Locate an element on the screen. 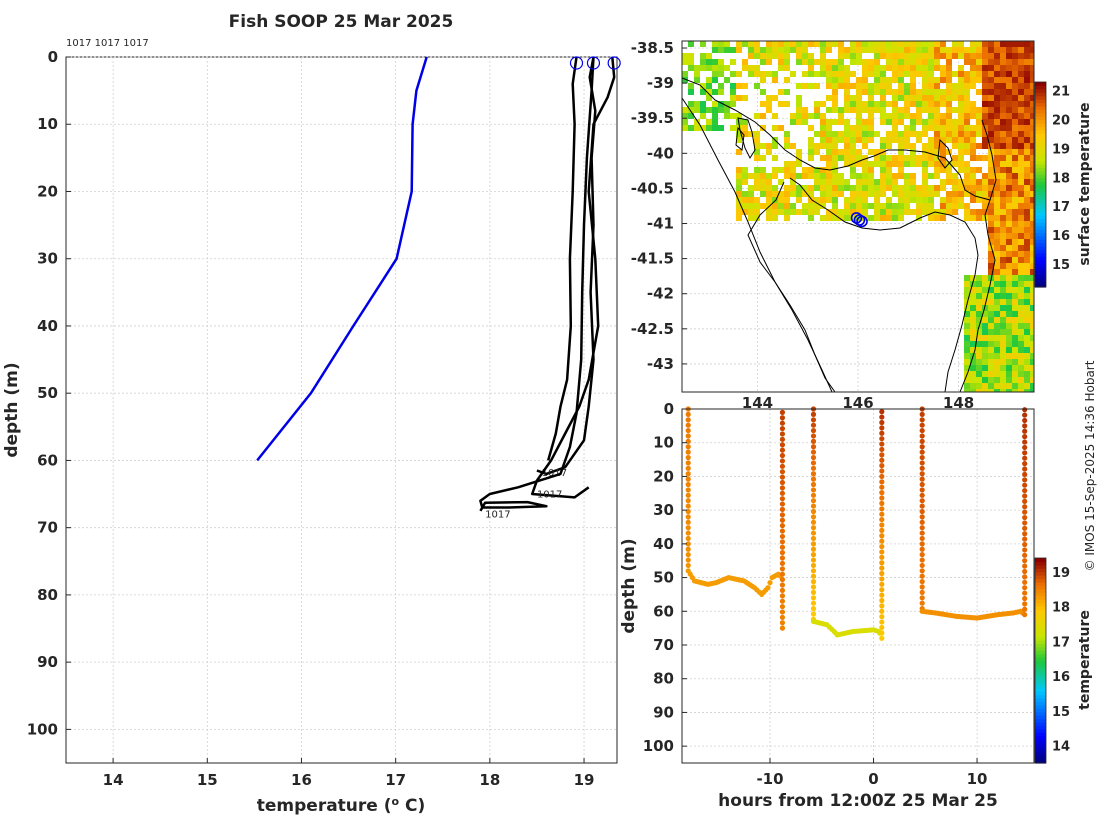 This screenshot has height=820, width=1100. map-y-tick-label: -42 is located at coordinates (660, 294).